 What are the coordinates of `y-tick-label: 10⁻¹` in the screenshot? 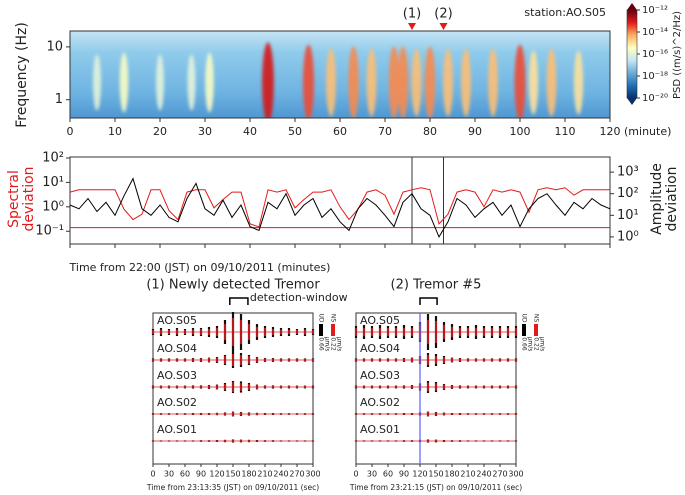 It's located at (49, 231).